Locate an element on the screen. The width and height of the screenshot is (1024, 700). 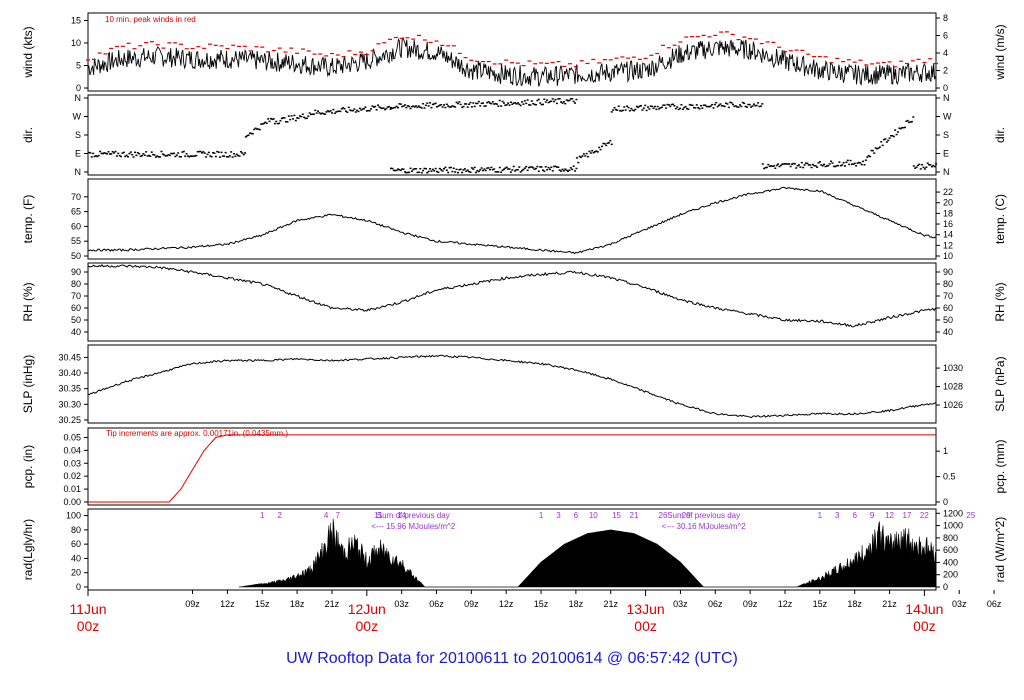
slp-ytick-label-left: 30.25 is located at coordinates (69, 420).